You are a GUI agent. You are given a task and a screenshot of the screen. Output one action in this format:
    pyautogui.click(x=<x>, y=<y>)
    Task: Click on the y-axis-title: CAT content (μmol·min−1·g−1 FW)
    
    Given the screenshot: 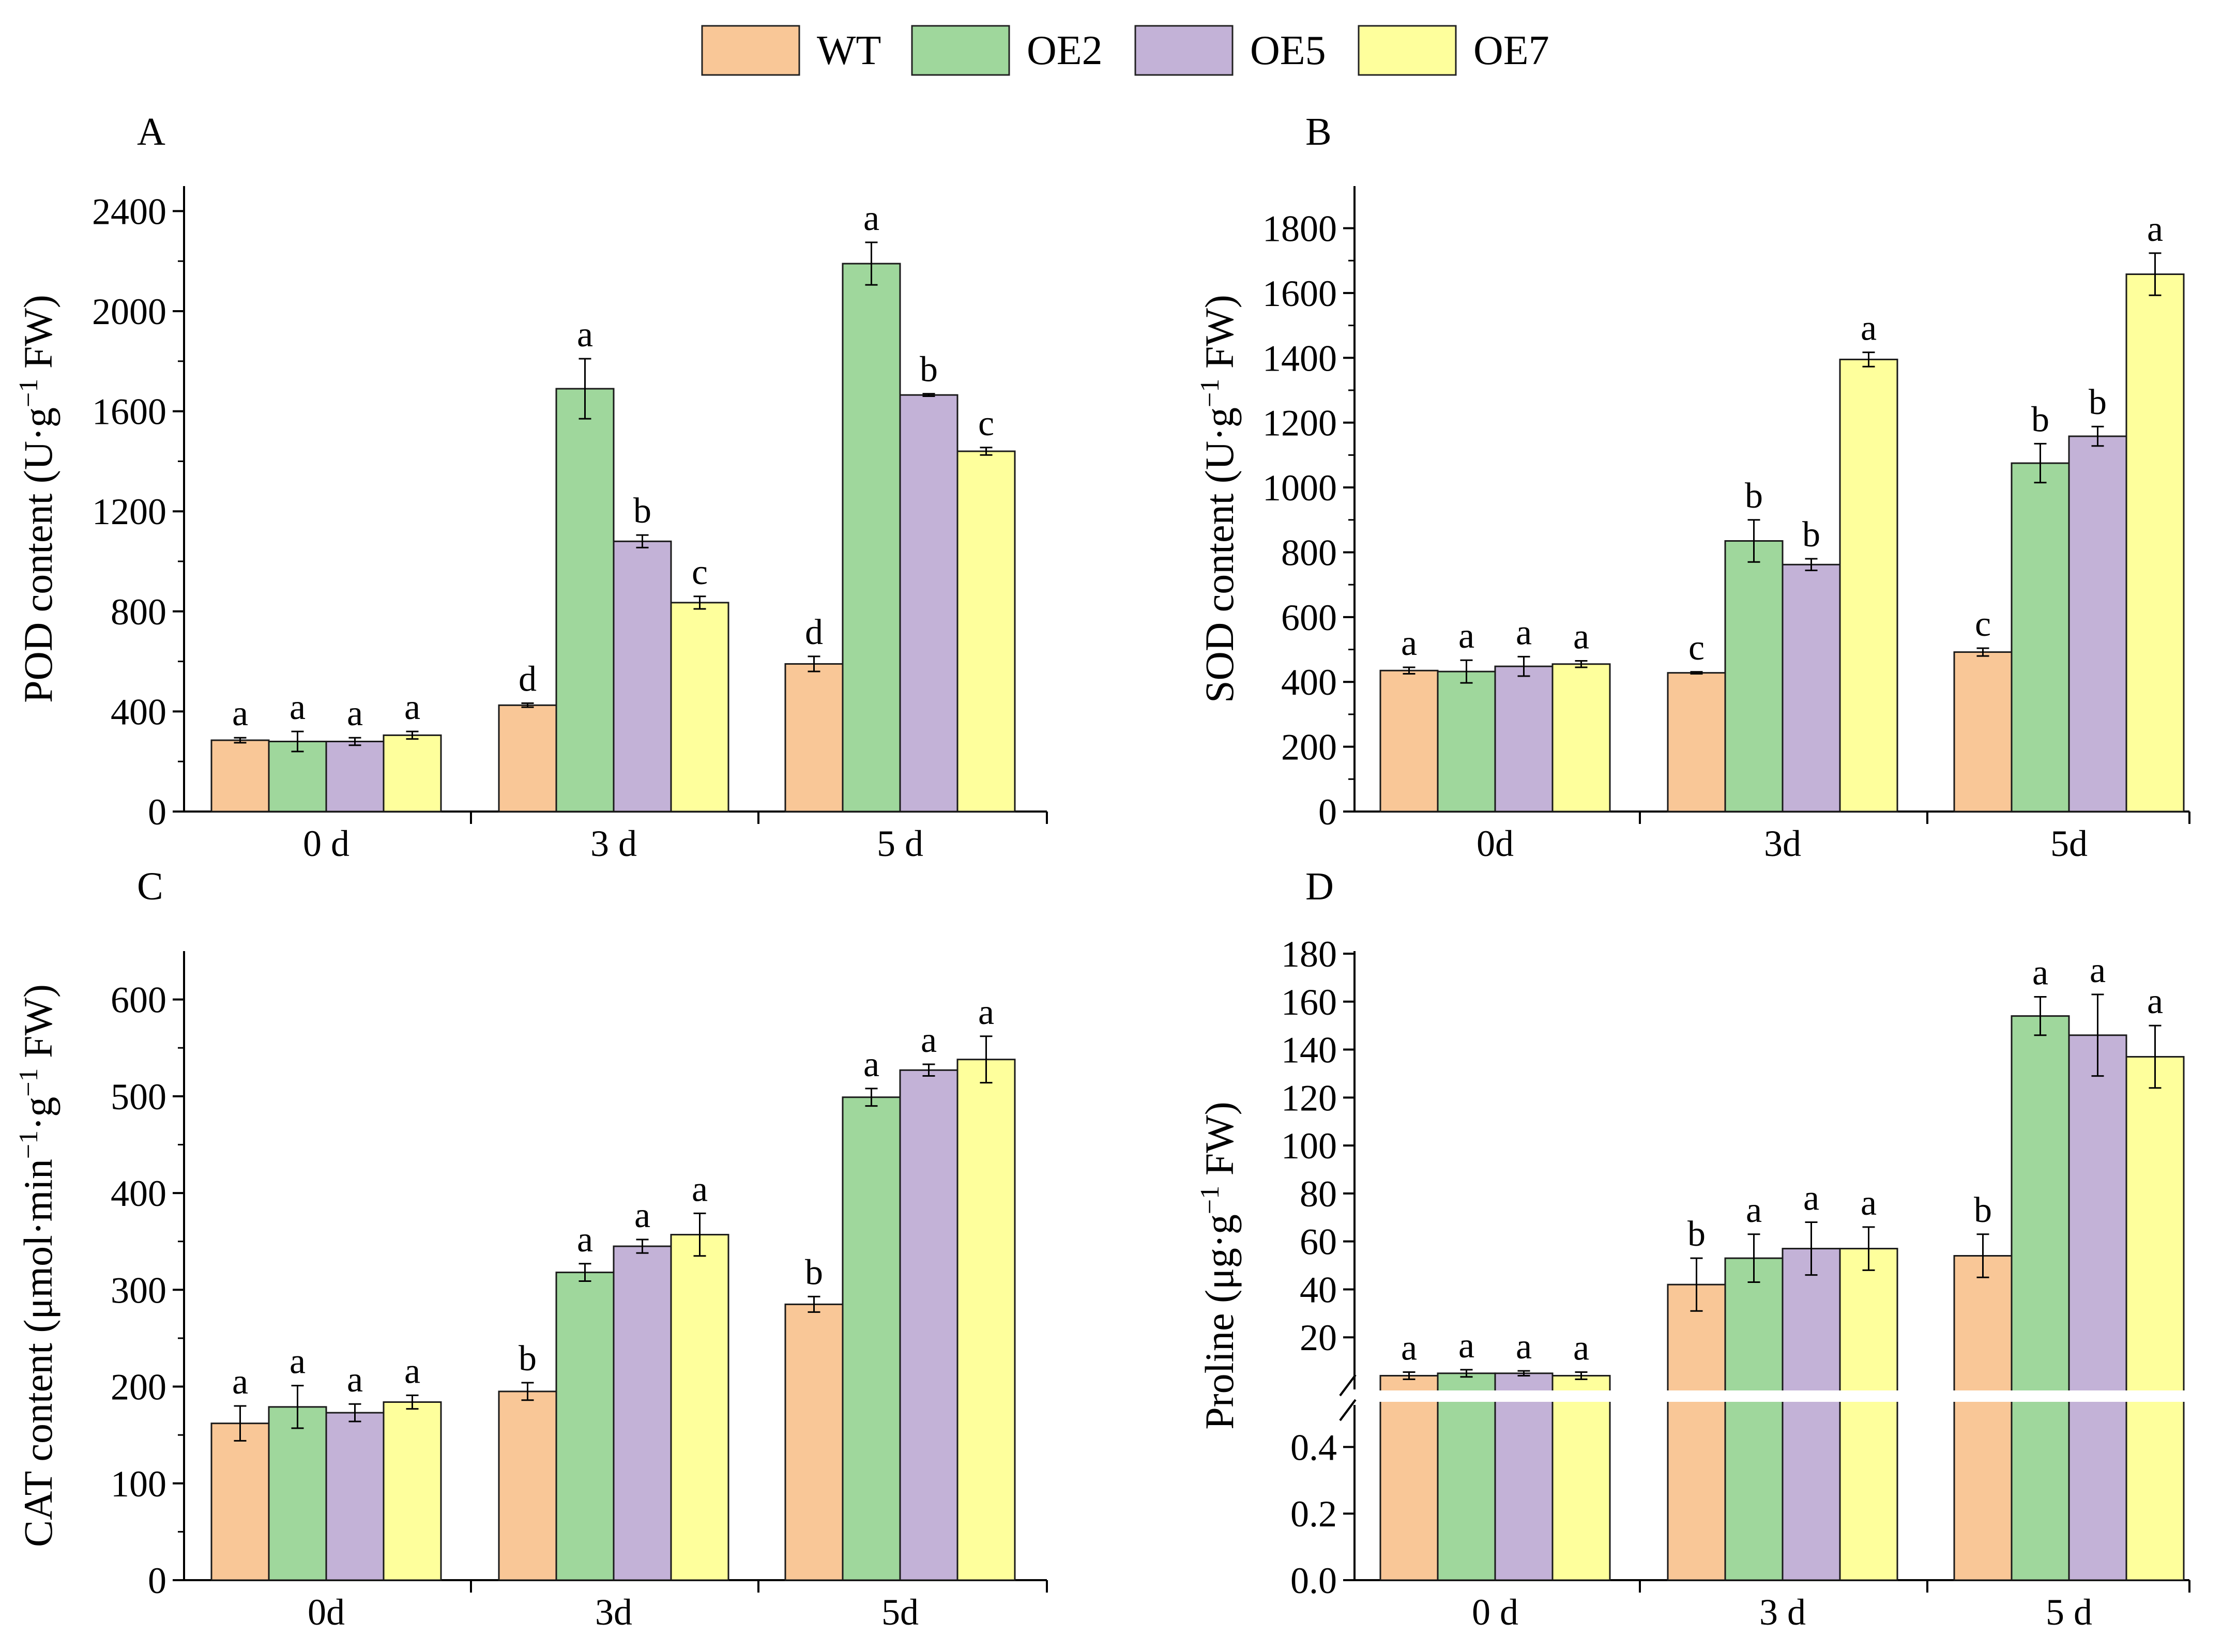 What is the action you would take?
    pyautogui.click(x=37, y=1265)
    